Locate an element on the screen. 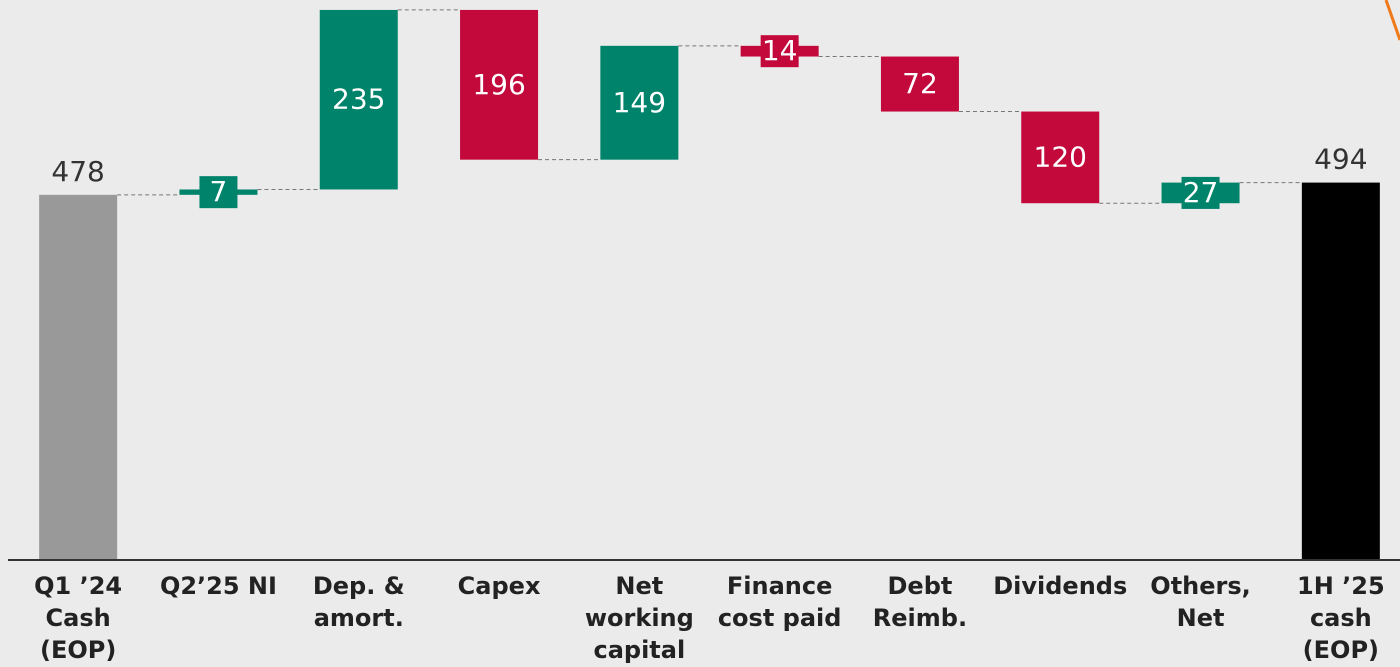  value-label: 14 is located at coordinates (780, 50).